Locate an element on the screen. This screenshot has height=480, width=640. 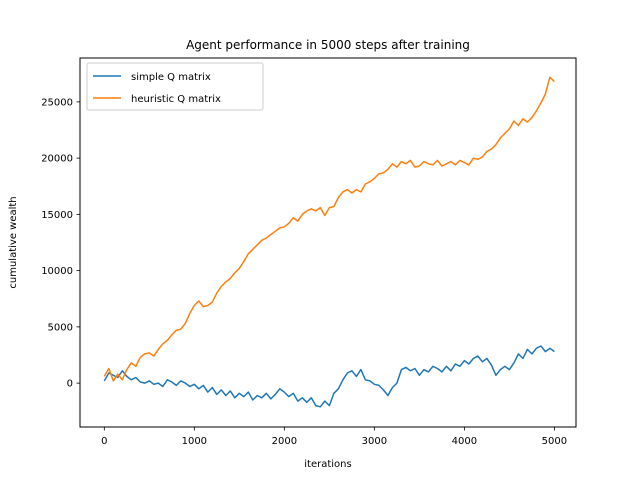
x-tick-label-3: 3000 is located at coordinates (374, 441).